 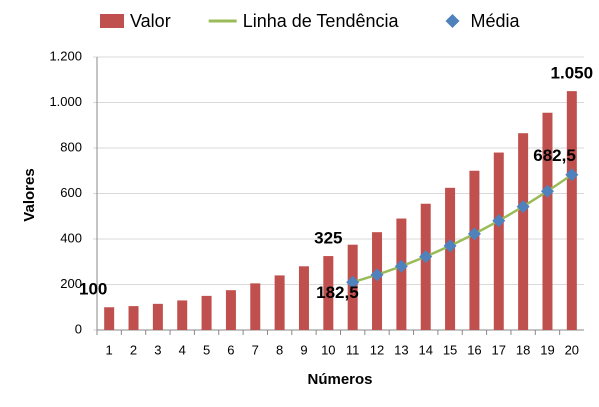 I want to click on x-axis-title: Números, so click(x=339, y=379).